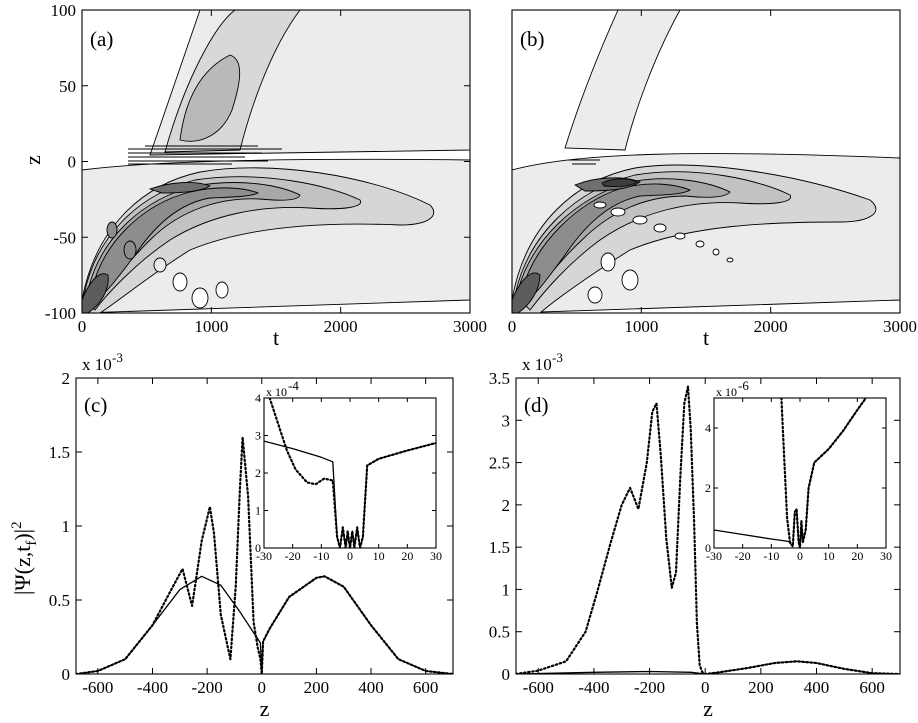  I want to click on y-axis-label-tail: )|, so click(22, 535).